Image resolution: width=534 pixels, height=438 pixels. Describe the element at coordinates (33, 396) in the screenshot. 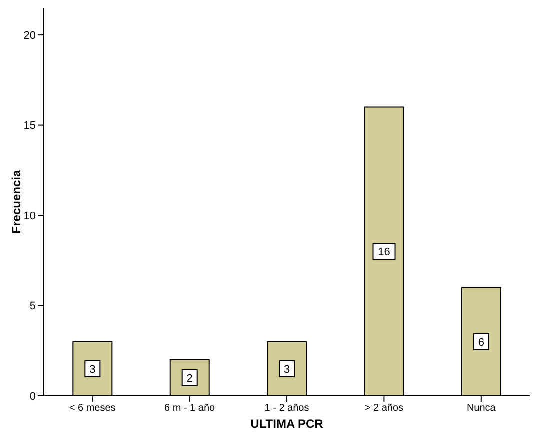

I see `y-tick-label: 0` at that location.